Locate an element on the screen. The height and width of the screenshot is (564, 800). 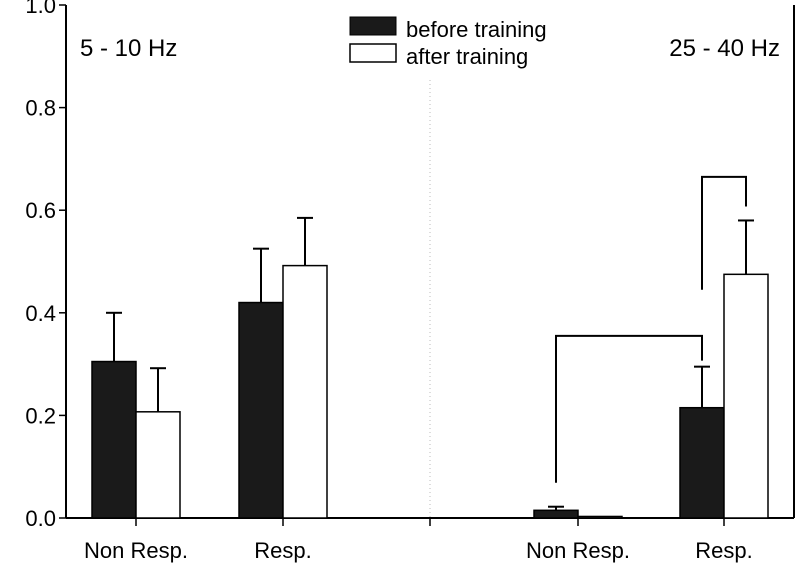
significance-brackets is located at coordinates (651, 329).